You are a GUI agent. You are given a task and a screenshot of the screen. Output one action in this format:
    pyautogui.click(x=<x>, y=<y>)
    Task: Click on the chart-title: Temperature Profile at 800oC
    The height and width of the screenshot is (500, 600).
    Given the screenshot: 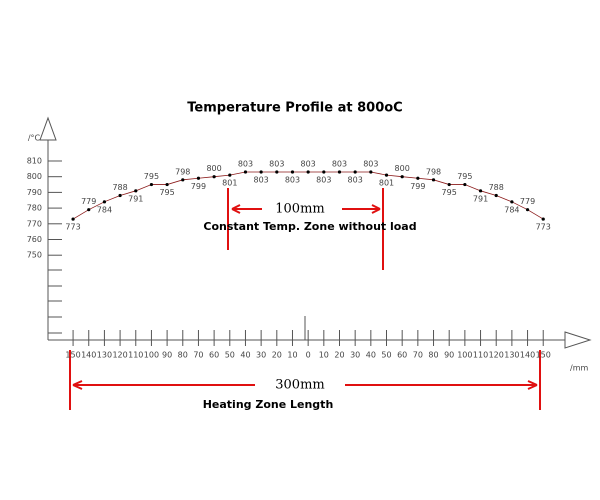 What is the action you would take?
    pyautogui.click(x=294, y=108)
    